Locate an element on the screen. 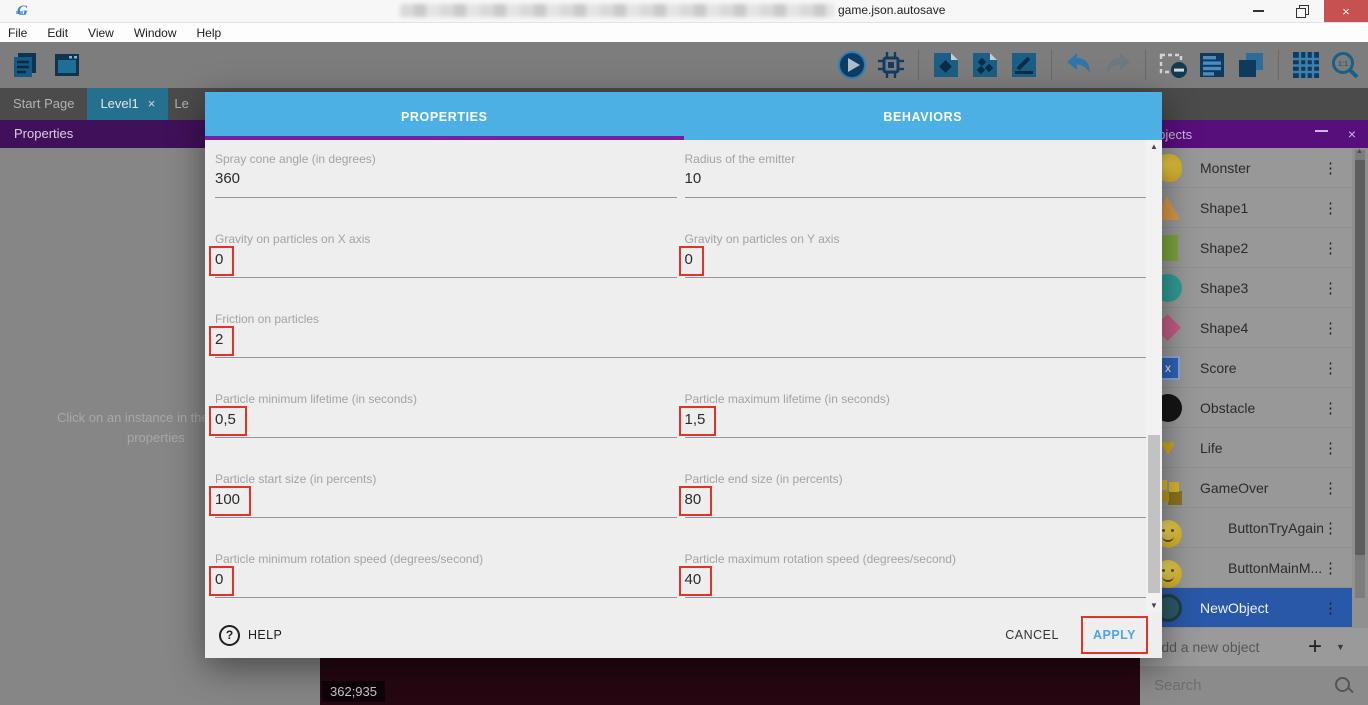 This screenshot has height=705, width=1368. search-input is located at coordinates (1234, 685).